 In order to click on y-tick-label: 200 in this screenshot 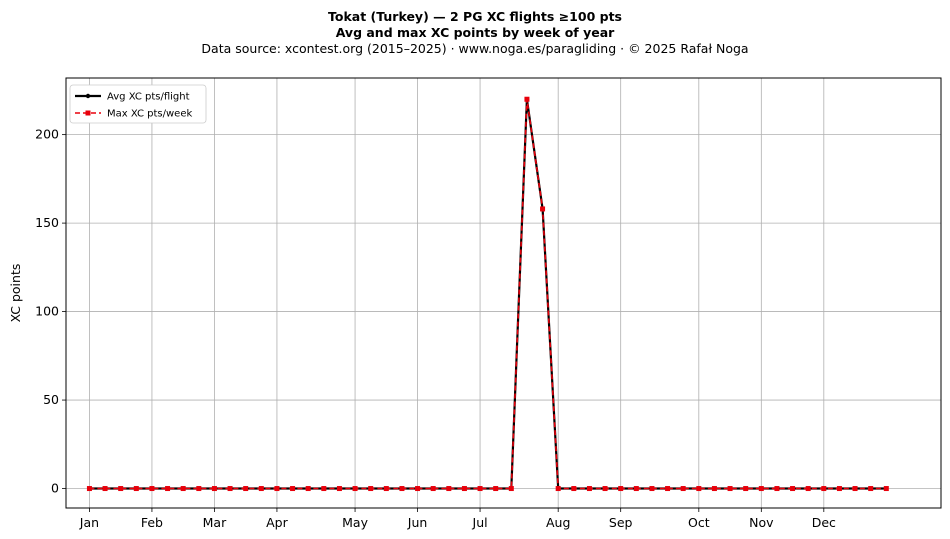, I will do `click(47, 134)`.